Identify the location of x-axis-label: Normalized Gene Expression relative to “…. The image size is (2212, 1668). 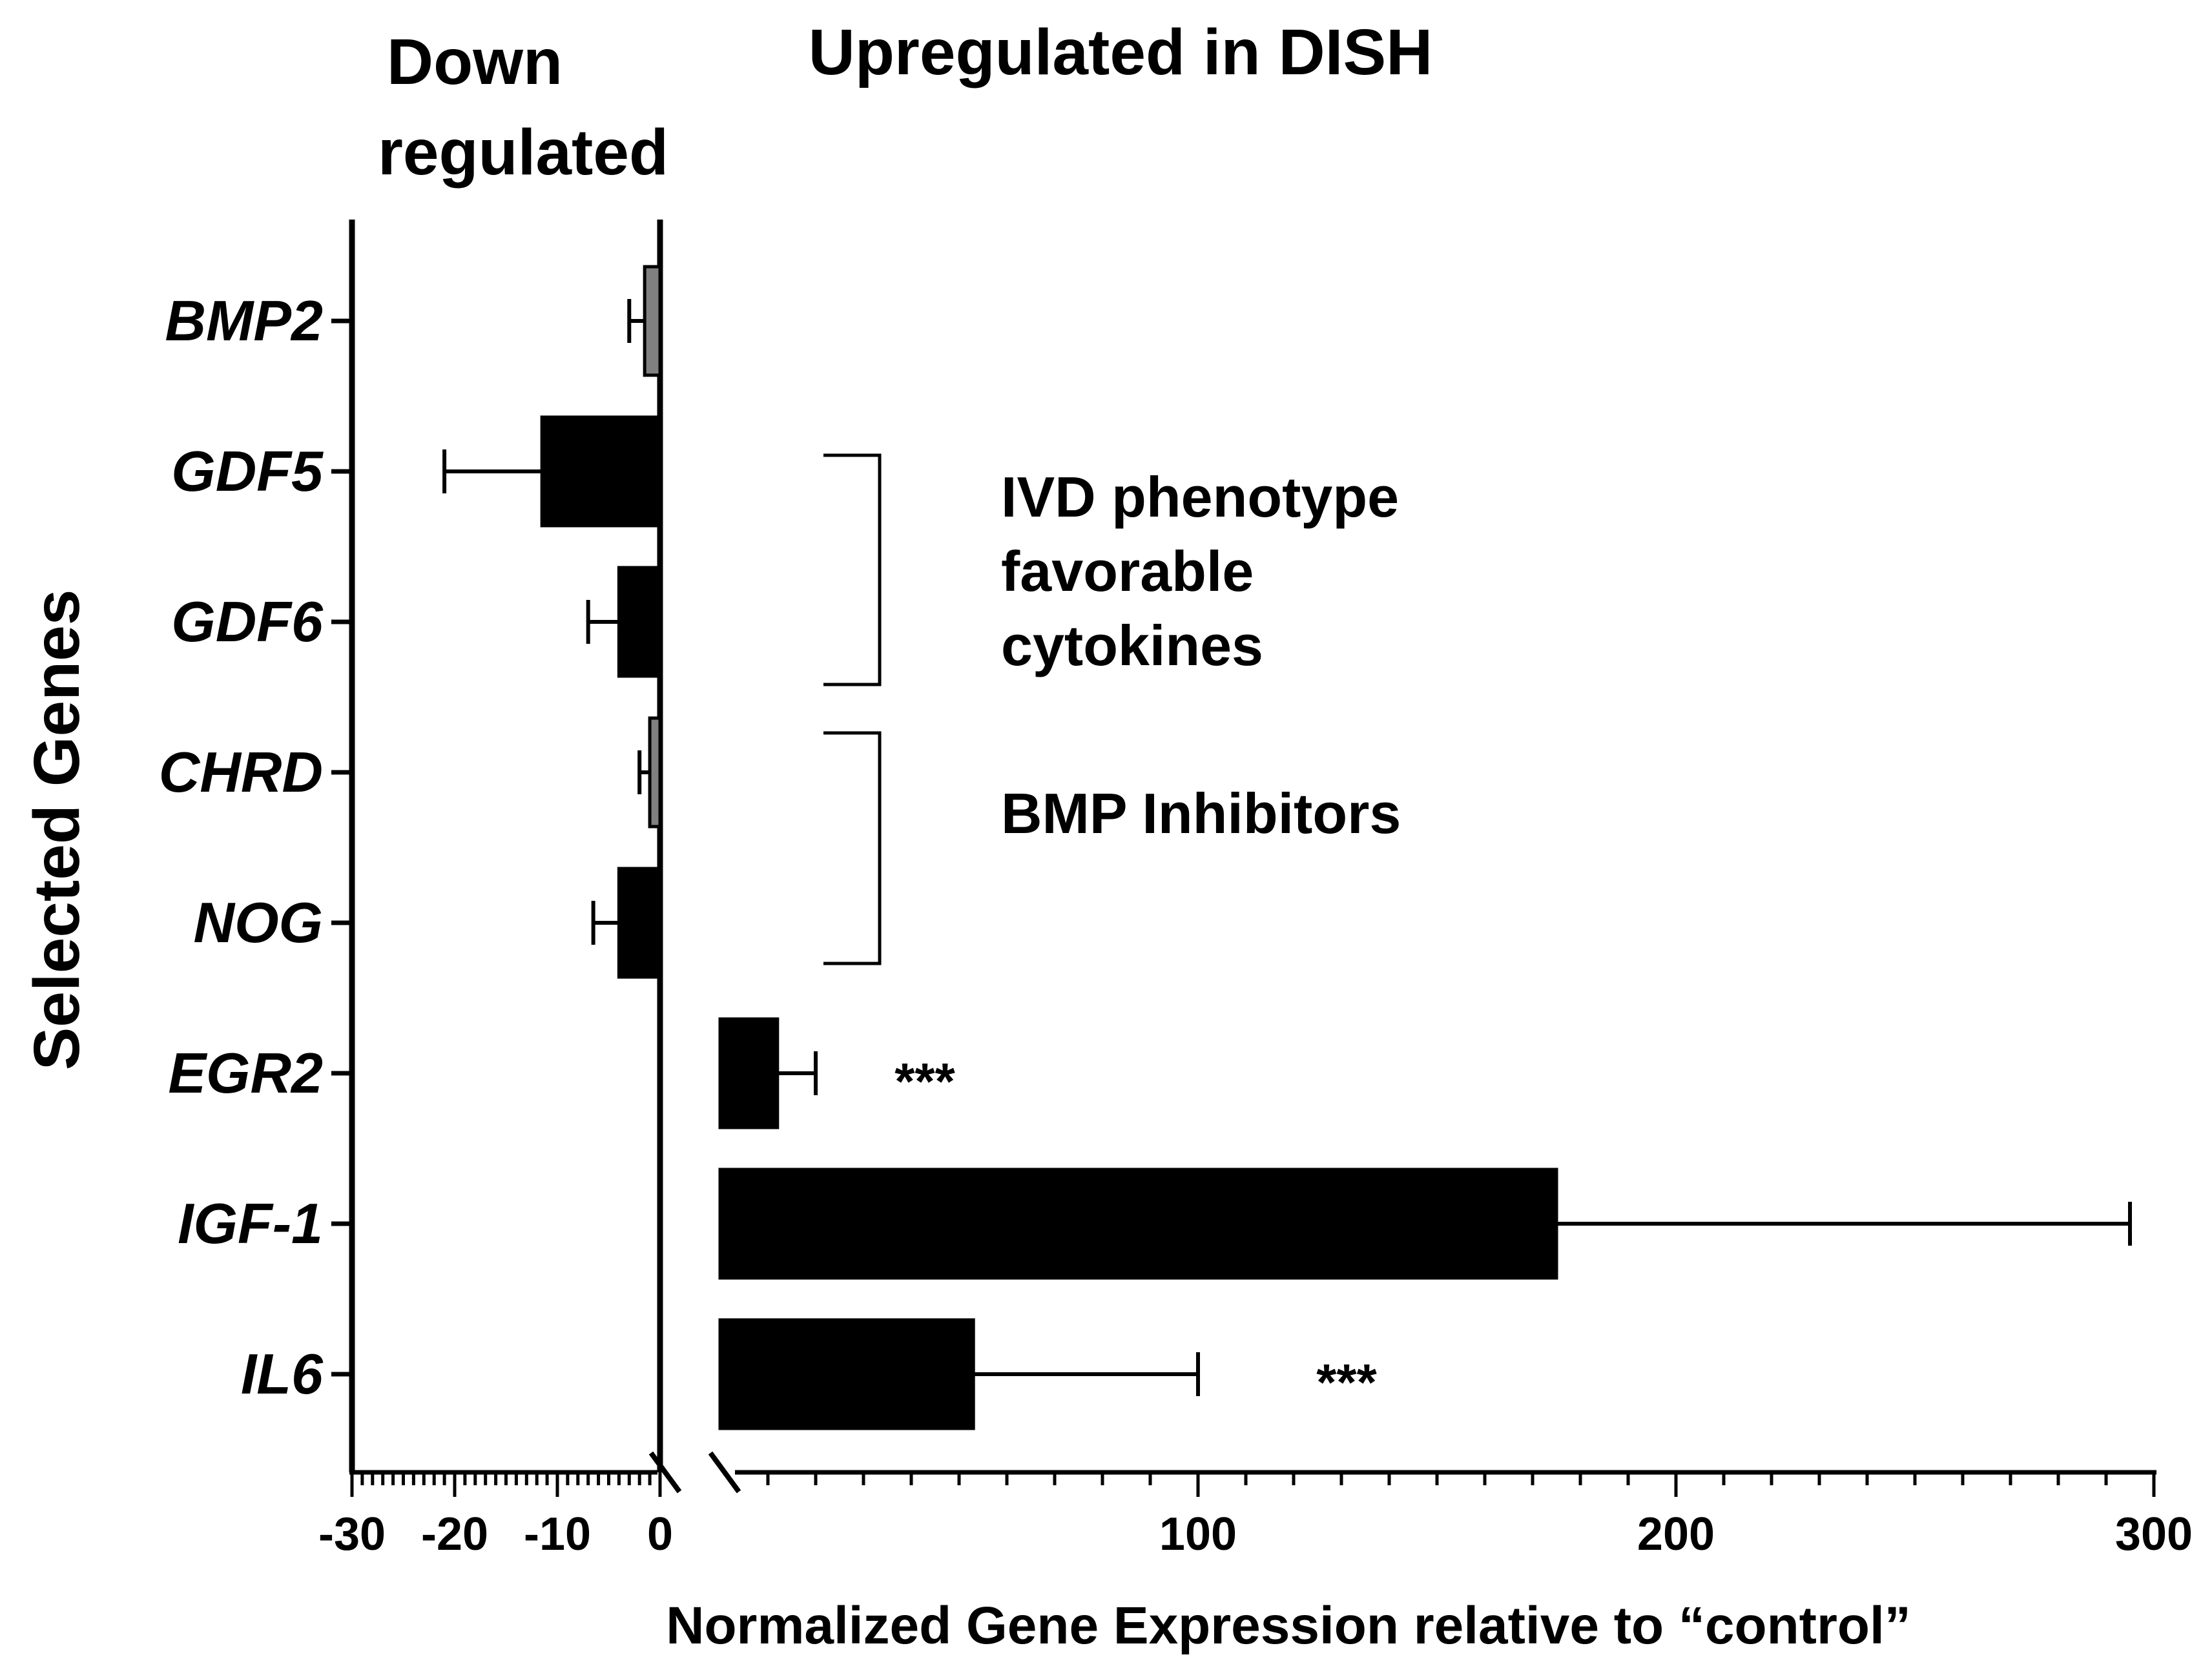
(1288, 1625).